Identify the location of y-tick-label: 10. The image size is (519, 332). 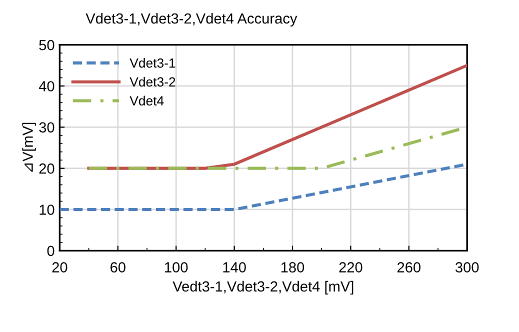
(47, 209).